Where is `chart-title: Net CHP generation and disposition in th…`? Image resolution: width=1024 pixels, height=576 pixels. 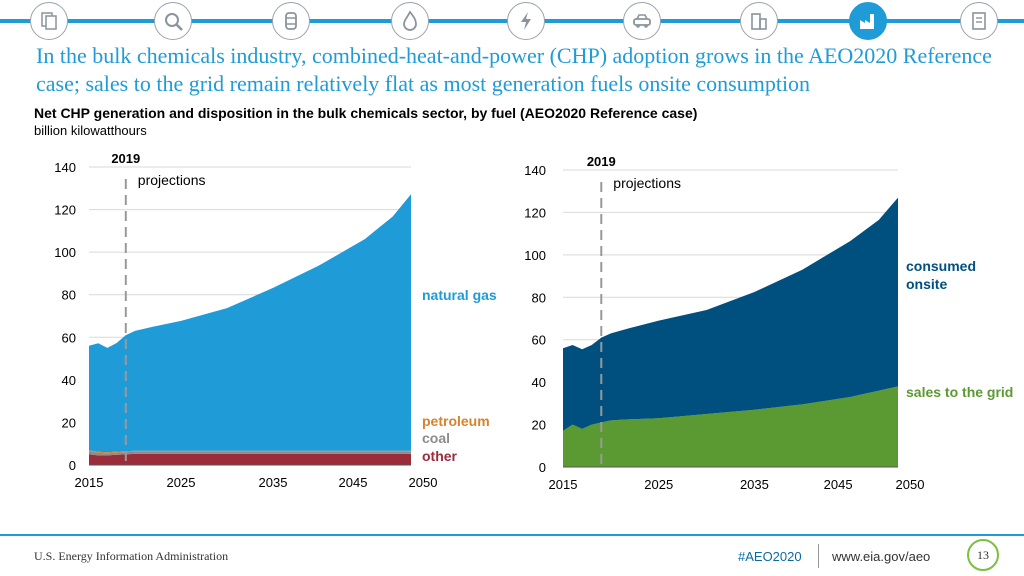
chart-title: Net CHP generation and disposition in th… is located at coordinates (366, 113).